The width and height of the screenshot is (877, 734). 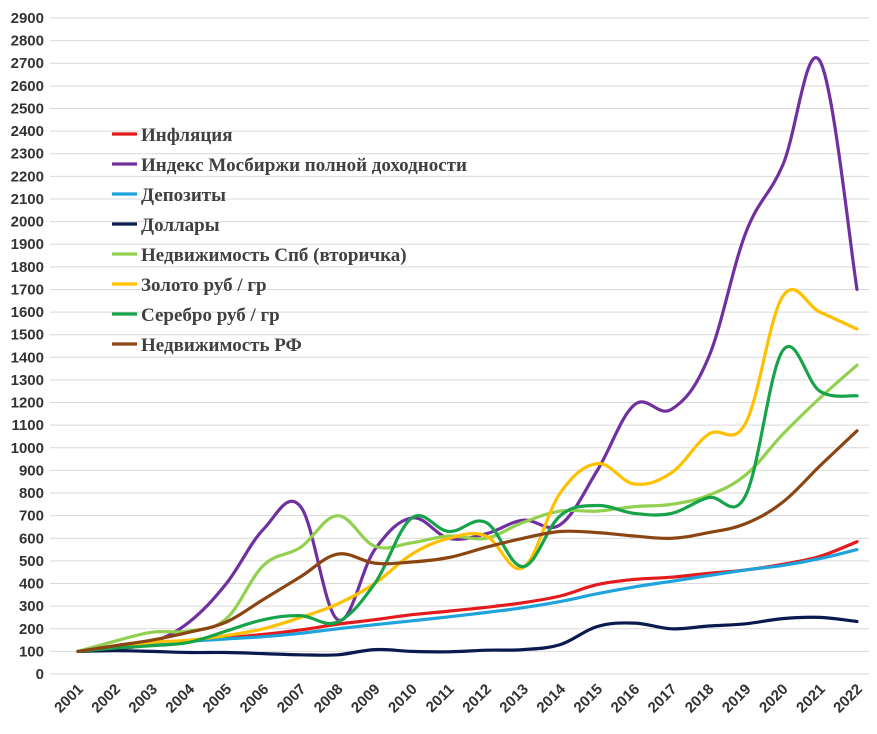 I want to click on y-tick-label: 400, so click(x=31, y=584).